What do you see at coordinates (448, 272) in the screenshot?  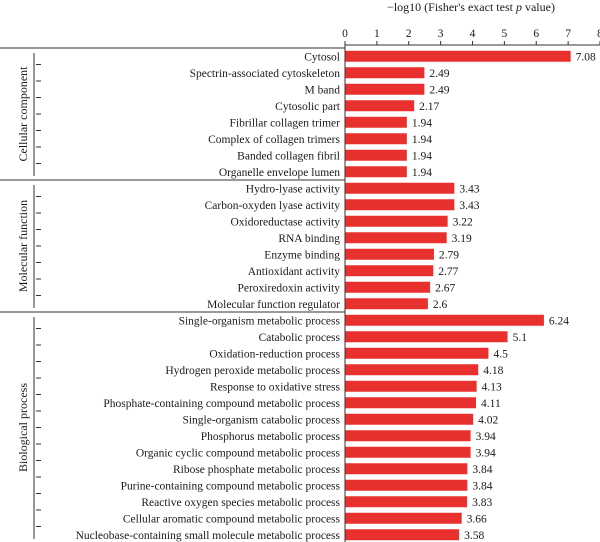 I see `value-label: 2.77` at bounding box center [448, 272].